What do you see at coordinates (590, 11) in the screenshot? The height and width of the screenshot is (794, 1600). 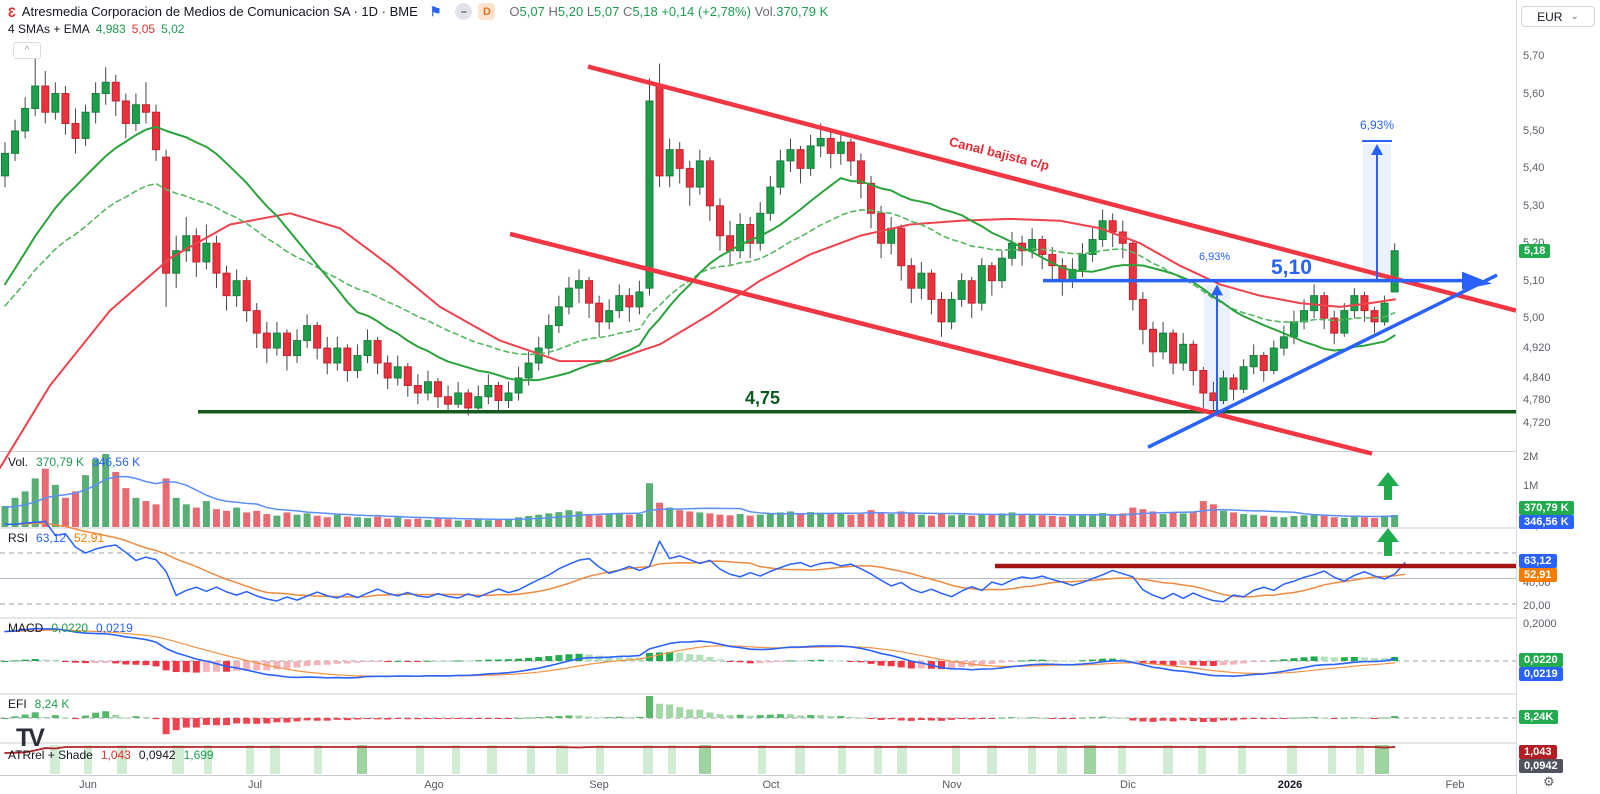 I see `low-label: L` at bounding box center [590, 11].